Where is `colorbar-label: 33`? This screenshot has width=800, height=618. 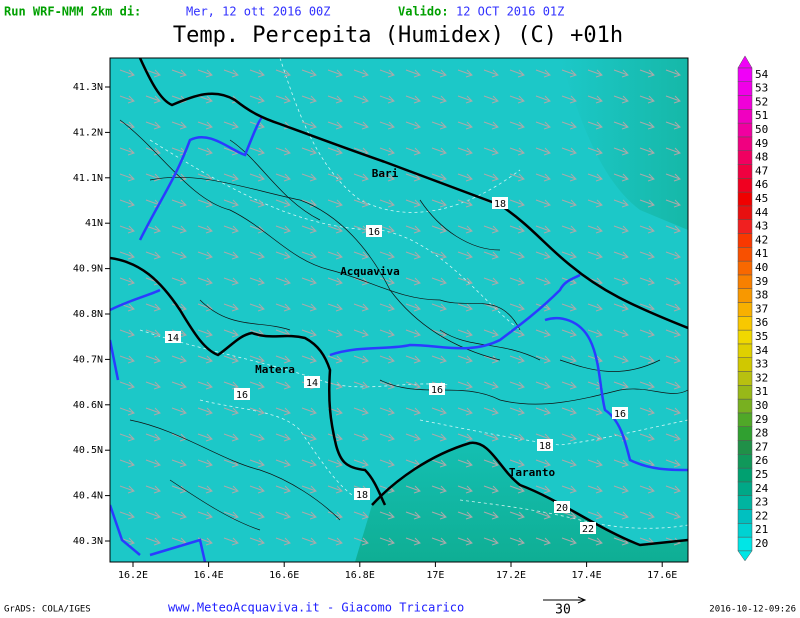 colorbar-label: 33 is located at coordinates (761, 364).